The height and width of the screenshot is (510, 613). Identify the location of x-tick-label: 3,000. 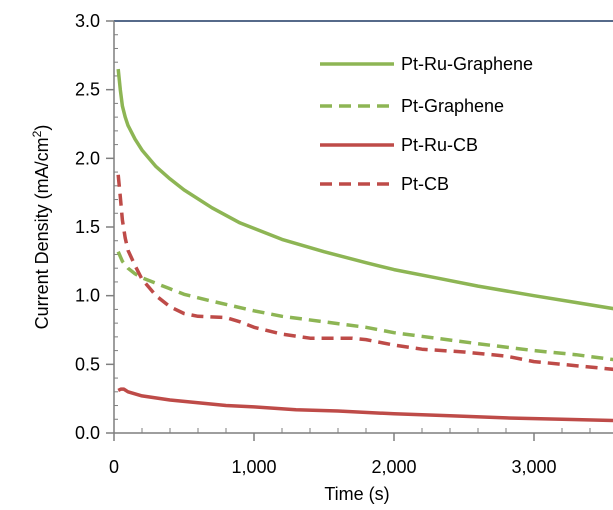
(533, 467).